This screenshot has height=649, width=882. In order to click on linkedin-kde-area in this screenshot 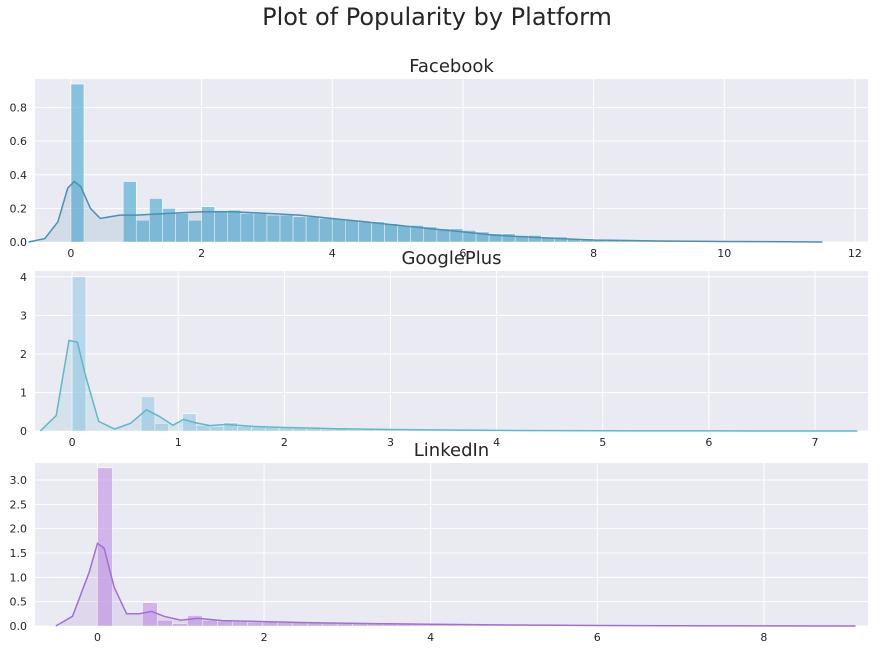, I will do `click(455, 584)`.